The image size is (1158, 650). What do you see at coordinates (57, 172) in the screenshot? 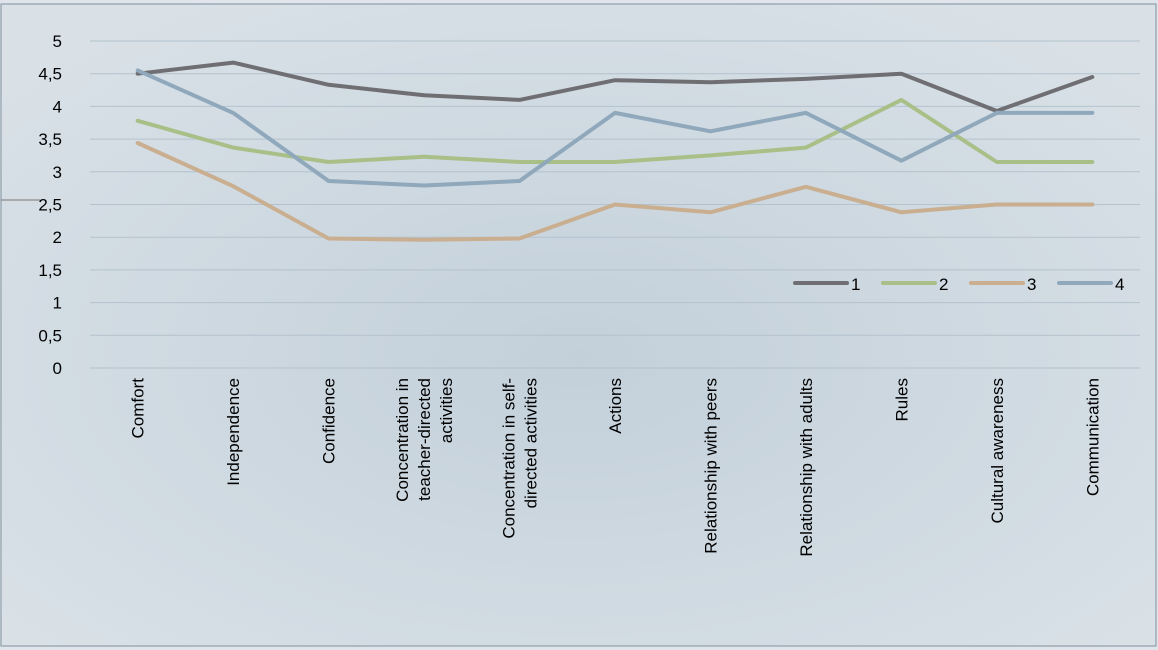
I see `y-tick-label: 3` at bounding box center [57, 172].